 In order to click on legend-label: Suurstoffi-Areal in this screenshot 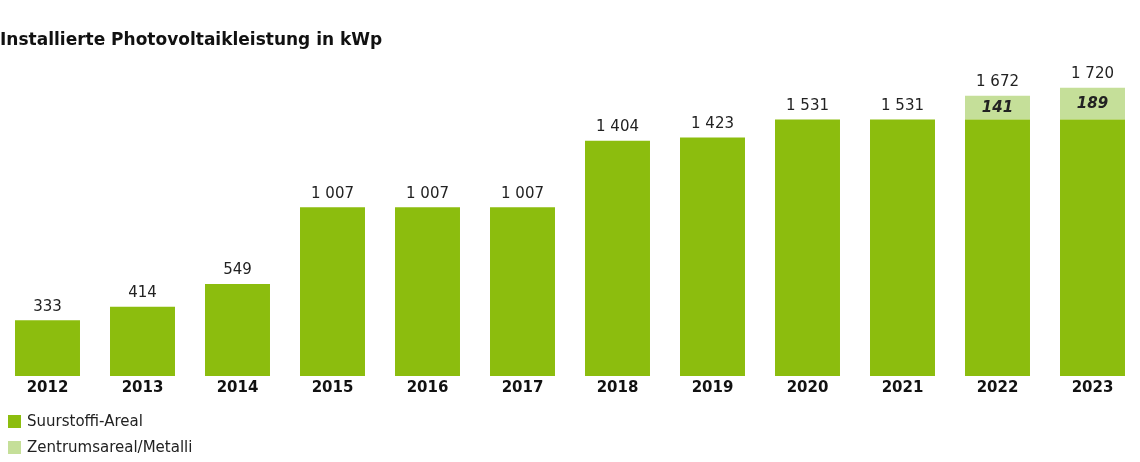, I will do `click(85, 421)`.